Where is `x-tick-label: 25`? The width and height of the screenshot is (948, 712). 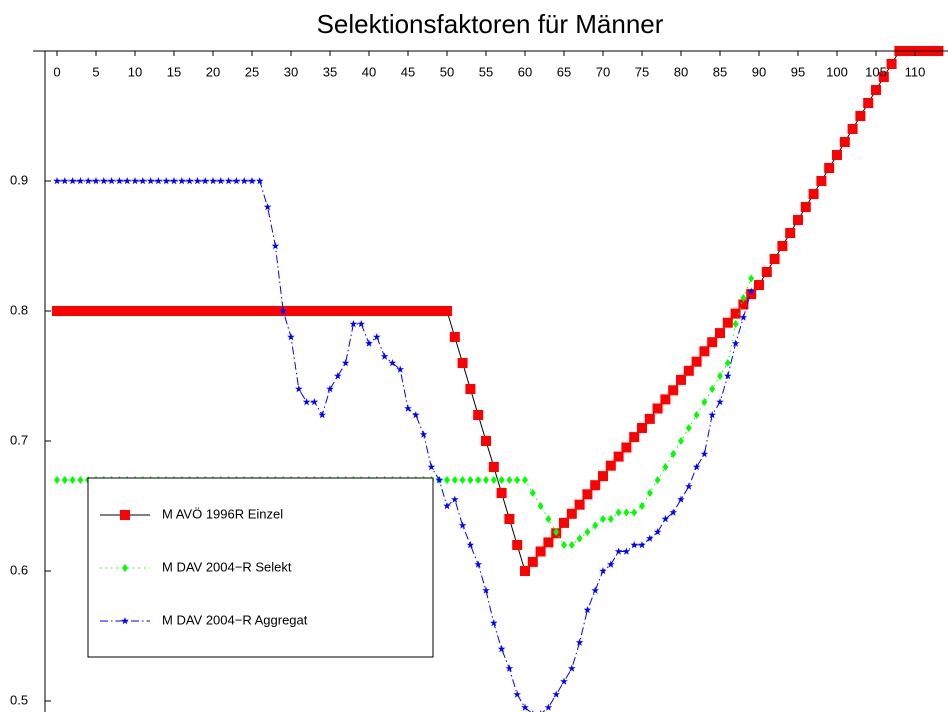
x-tick-label: 25 is located at coordinates (252, 71).